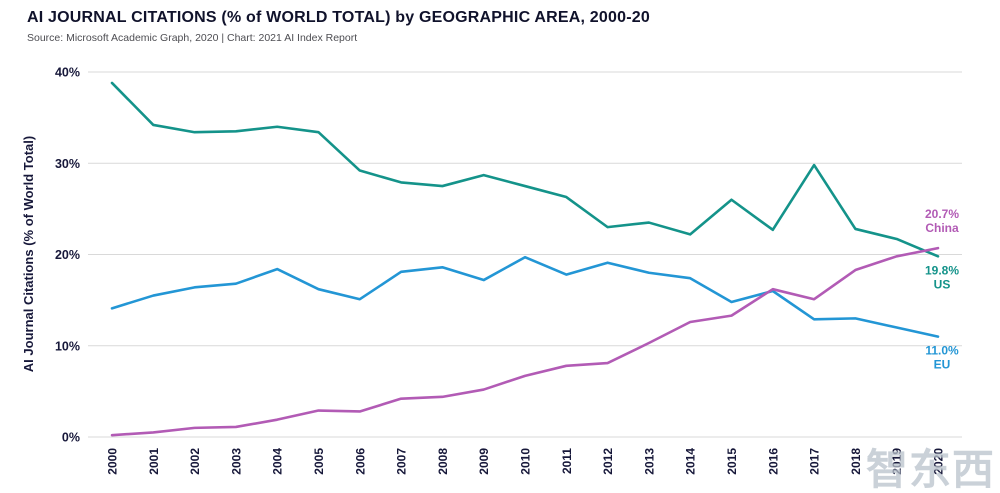  I want to click on x-tick-label: 2002, so click(195, 461).